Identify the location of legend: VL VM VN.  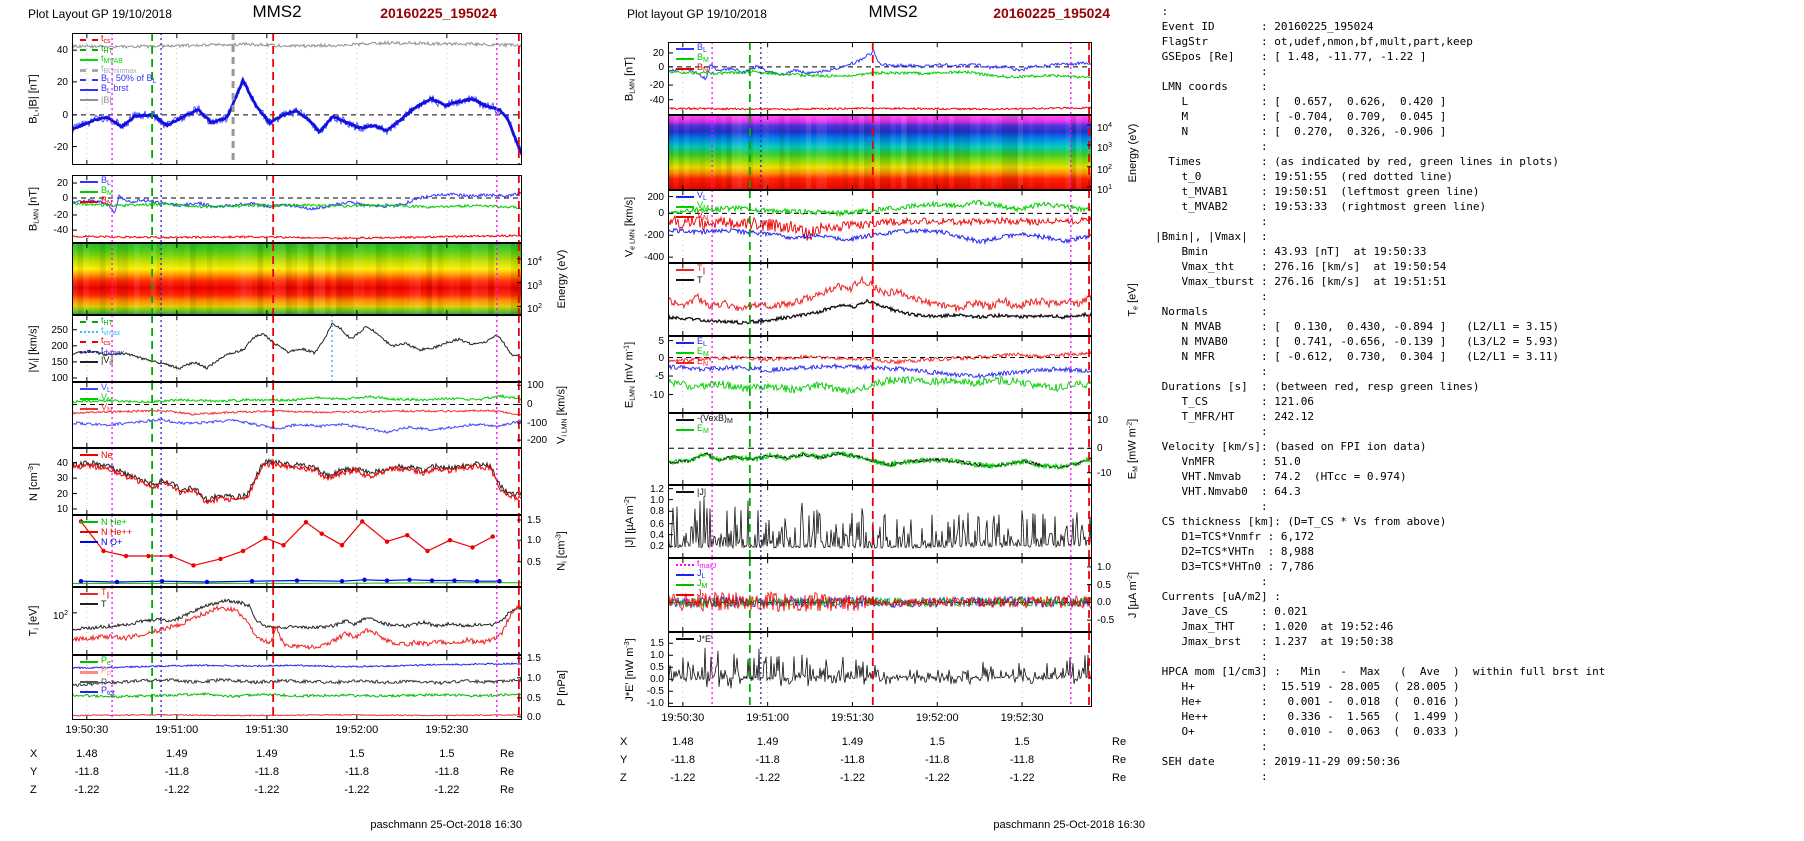
(692, 206).